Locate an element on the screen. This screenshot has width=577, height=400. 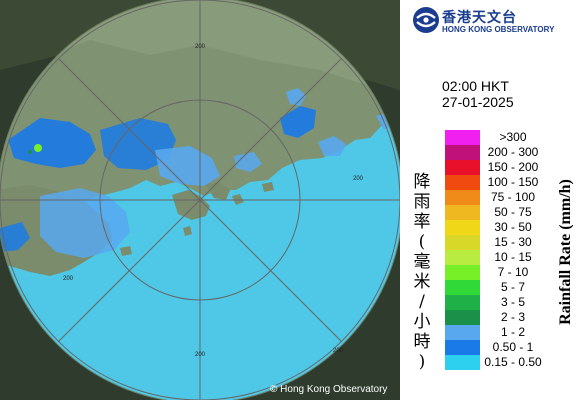
observation-date: 27-01-2025 is located at coordinates (478, 102).